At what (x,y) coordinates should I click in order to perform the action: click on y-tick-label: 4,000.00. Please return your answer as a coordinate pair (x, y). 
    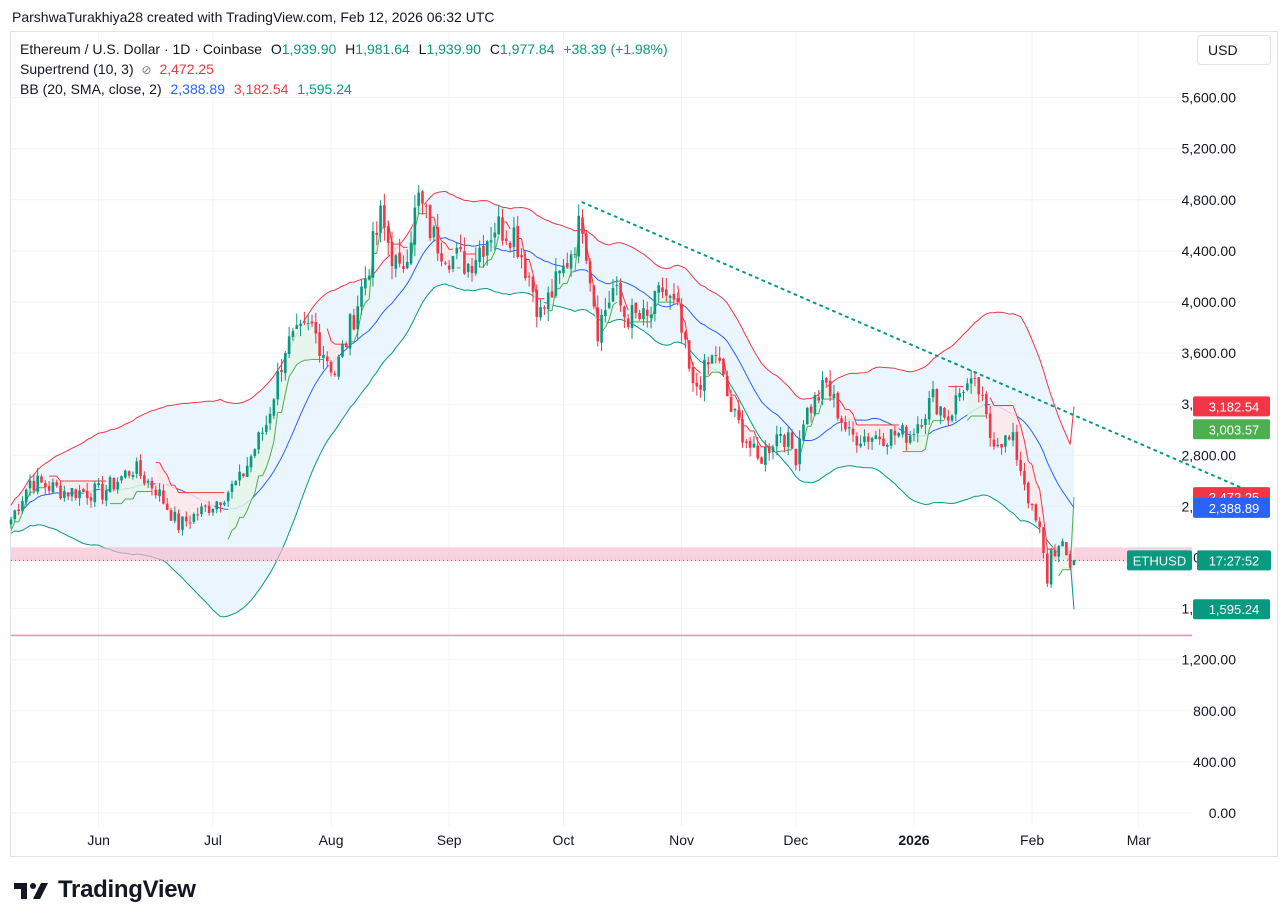
    Looking at the image, I should click on (1209, 302).